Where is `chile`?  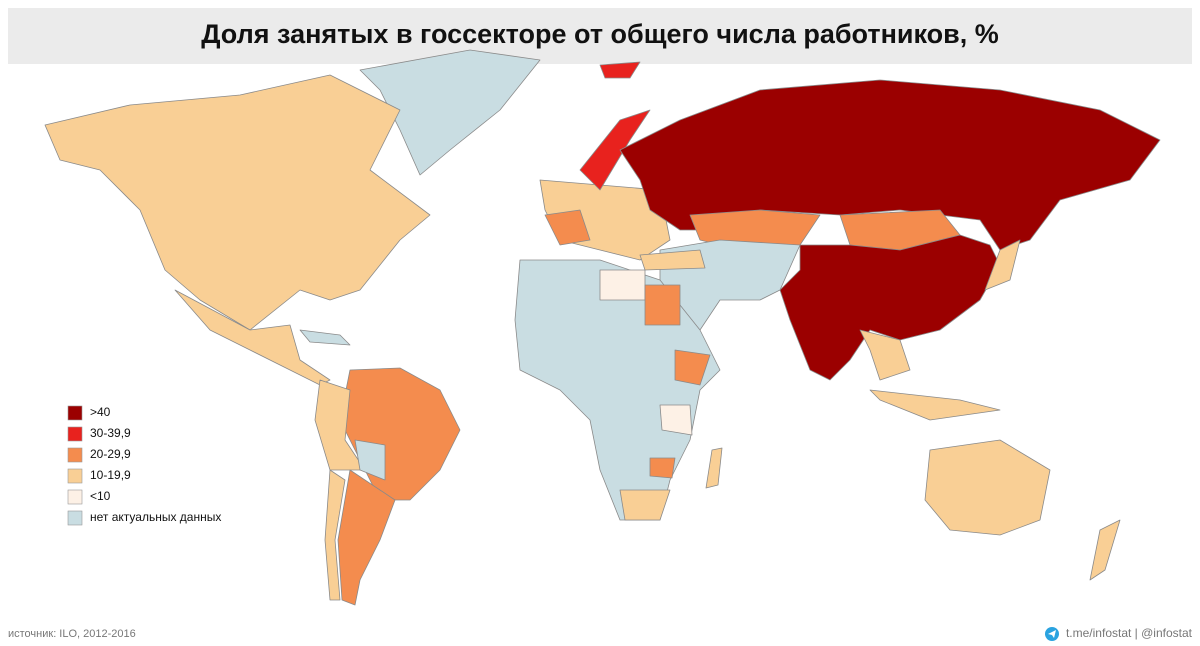
chile is located at coordinates (335, 535).